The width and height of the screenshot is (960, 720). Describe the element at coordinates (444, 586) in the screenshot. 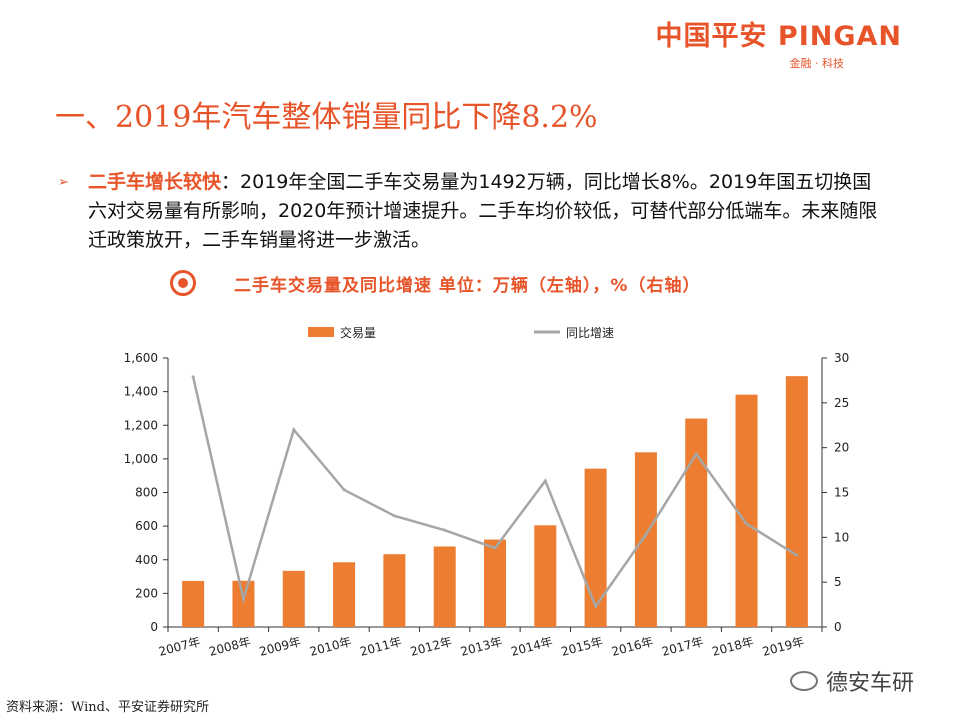

I see `bar-2012年` at that location.